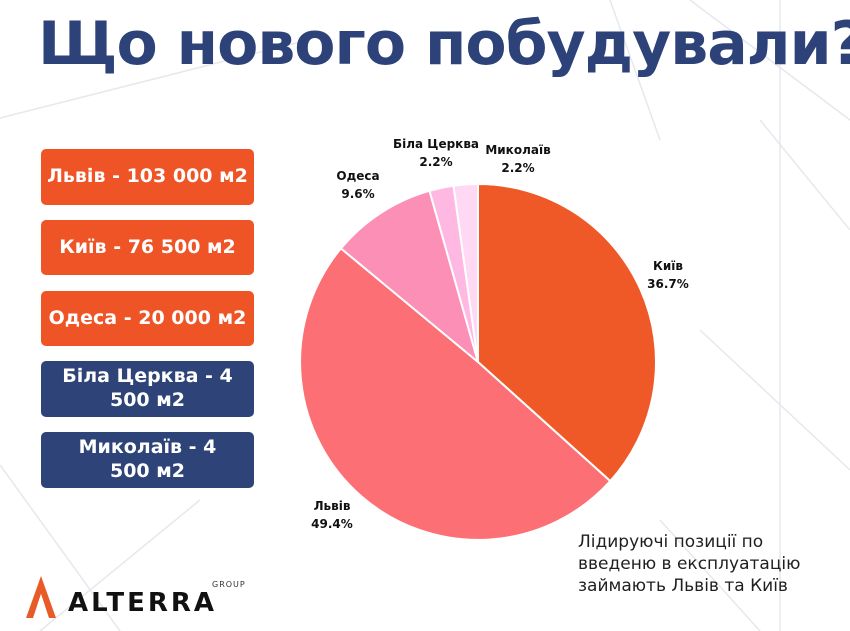  Describe the element at coordinates (436, 144) in the screenshot. I see `slice-label-3: Біла Церква` at that location.